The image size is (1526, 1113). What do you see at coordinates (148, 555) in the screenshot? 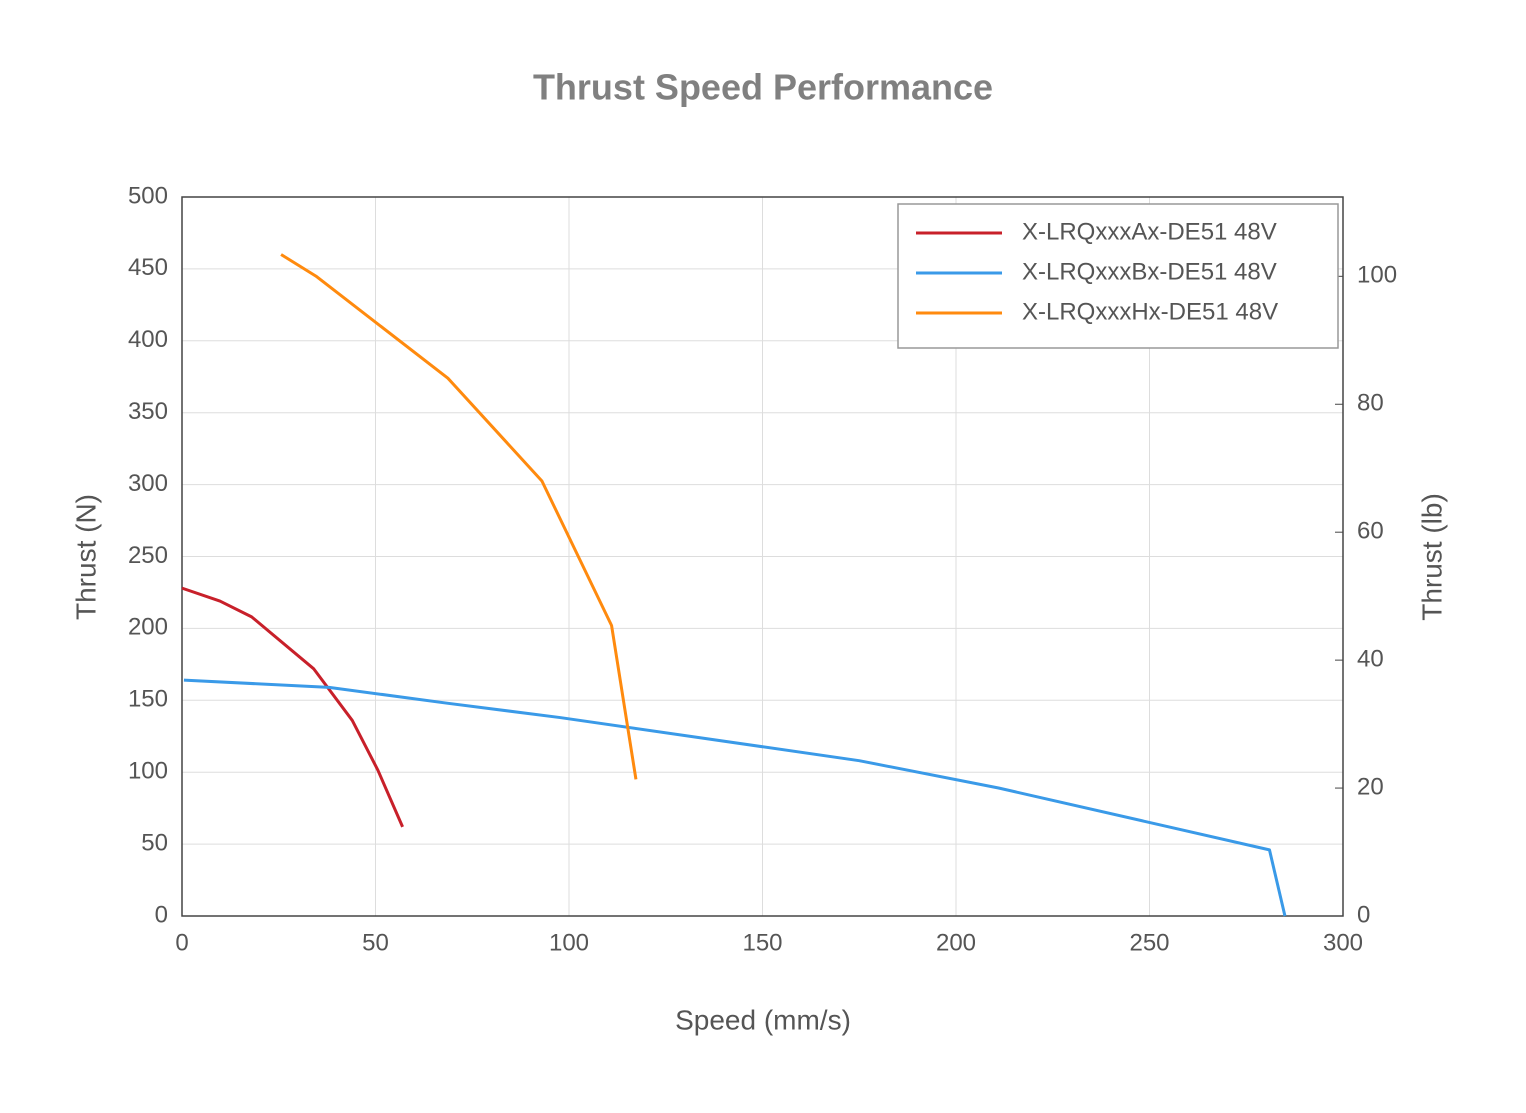
I see `y-tick-label: 250` at bounding box center [148, 555].